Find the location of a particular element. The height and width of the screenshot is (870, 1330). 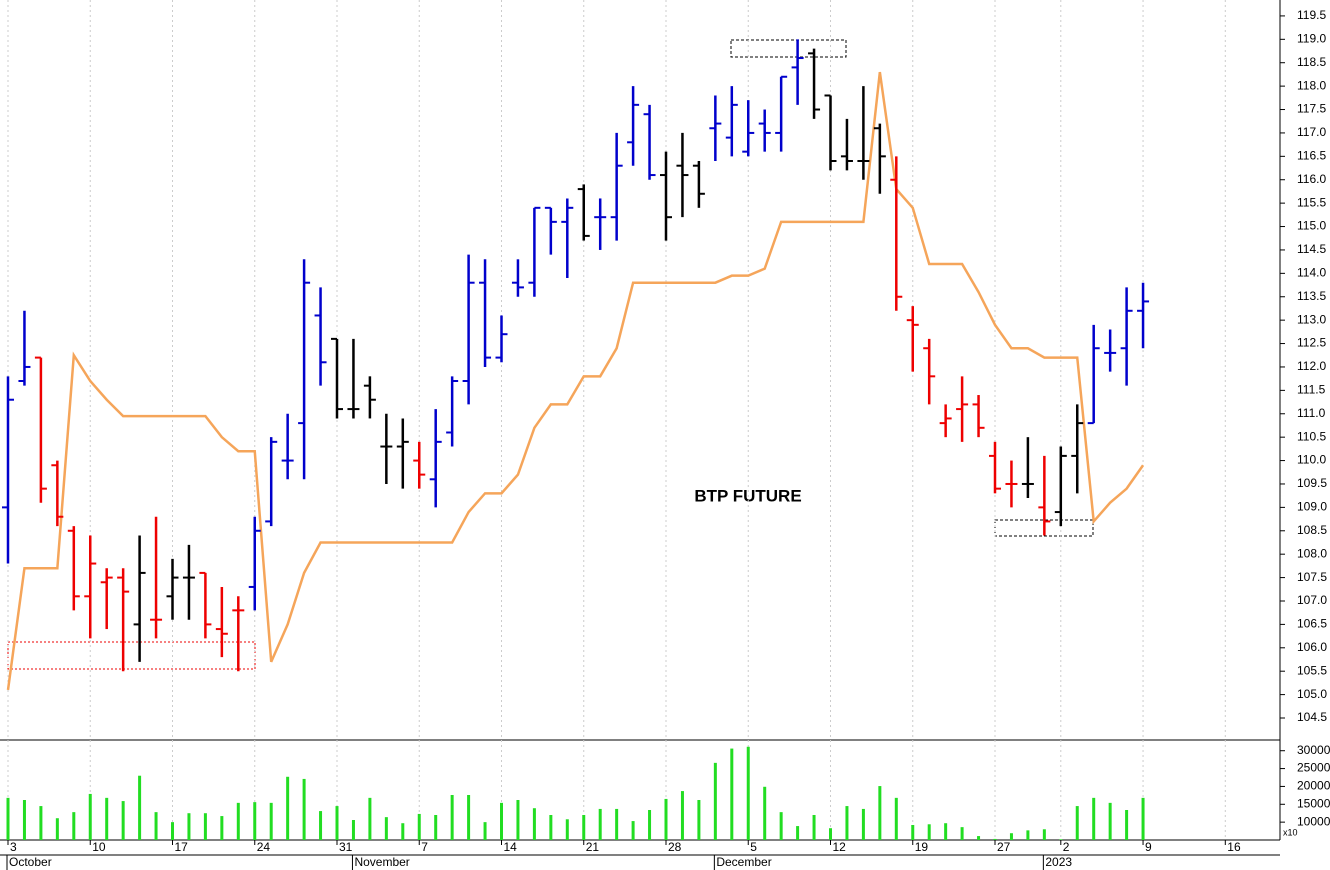

y-tick-label: 112.5 is located at coordinates (1311, 343).